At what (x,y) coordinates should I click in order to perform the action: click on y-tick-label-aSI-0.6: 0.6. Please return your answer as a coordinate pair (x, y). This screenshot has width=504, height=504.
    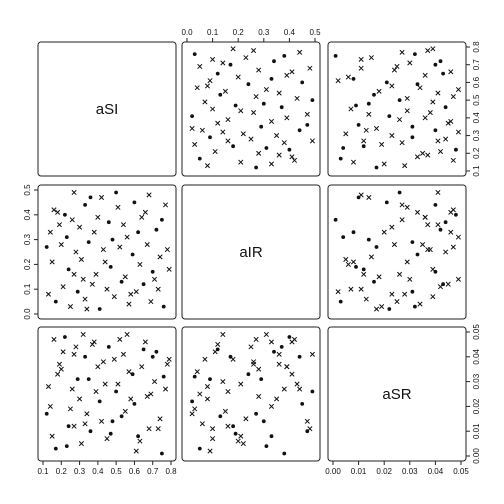
    Looking at the image, I should click on (476, 82).